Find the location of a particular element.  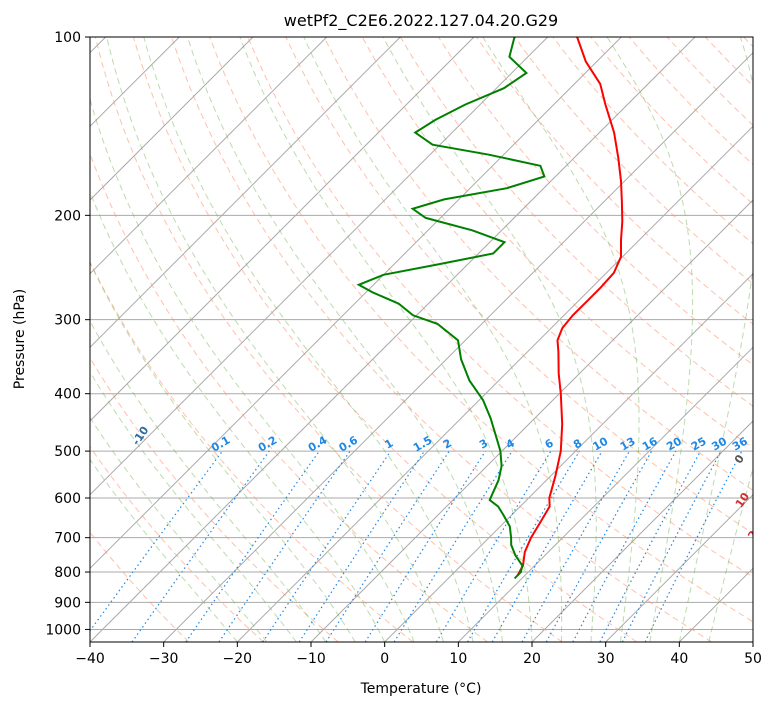

x-tick-label-3: −10 is located at coordinates (311, 659).